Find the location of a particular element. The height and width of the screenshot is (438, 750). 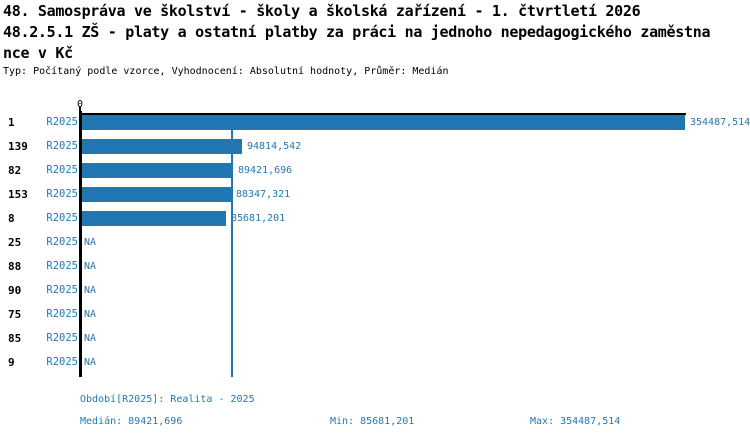

footer-max-stat: Max: 354487,514 is located at coordinates (575, 421).